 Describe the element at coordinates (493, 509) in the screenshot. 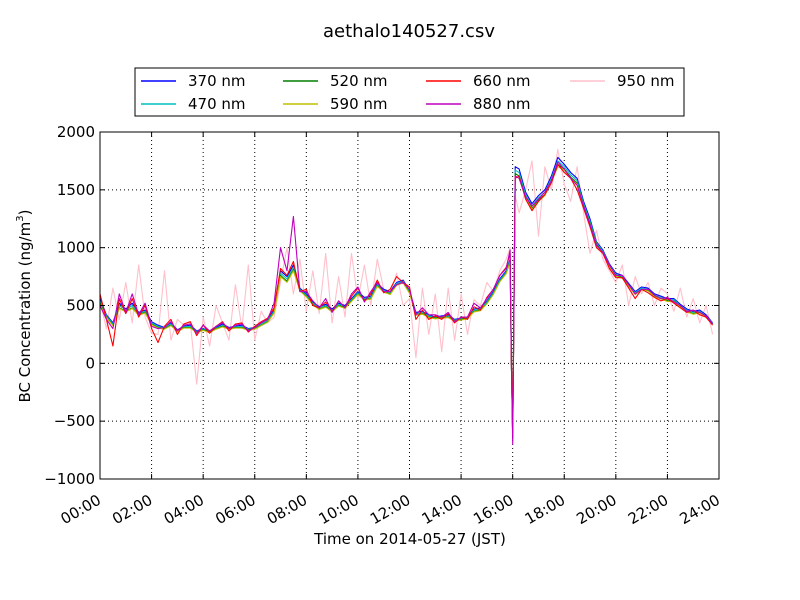

I see `x-tick-label: 16:00` at that location.